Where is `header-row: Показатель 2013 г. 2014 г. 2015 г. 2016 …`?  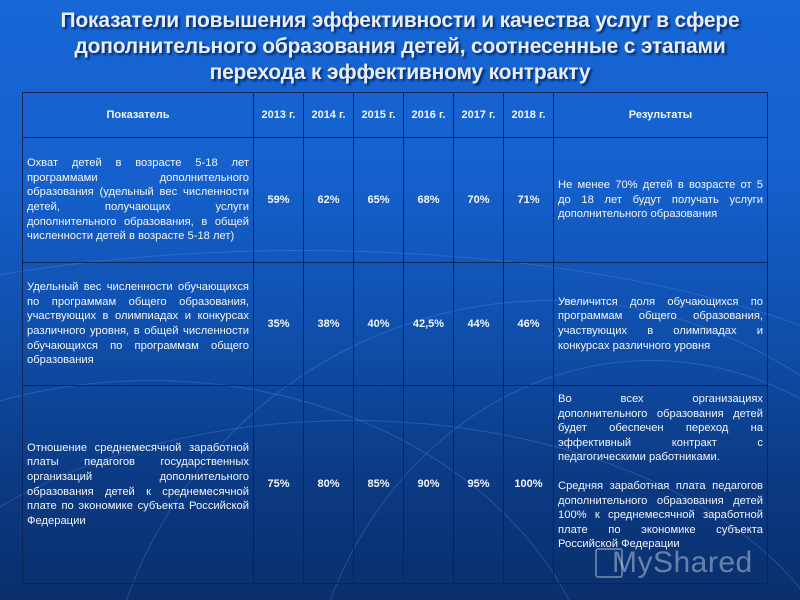
header-row: Показатель 2013 г. 2014 г. 2015 г. 2016 … is located at coordinates (395, 115).